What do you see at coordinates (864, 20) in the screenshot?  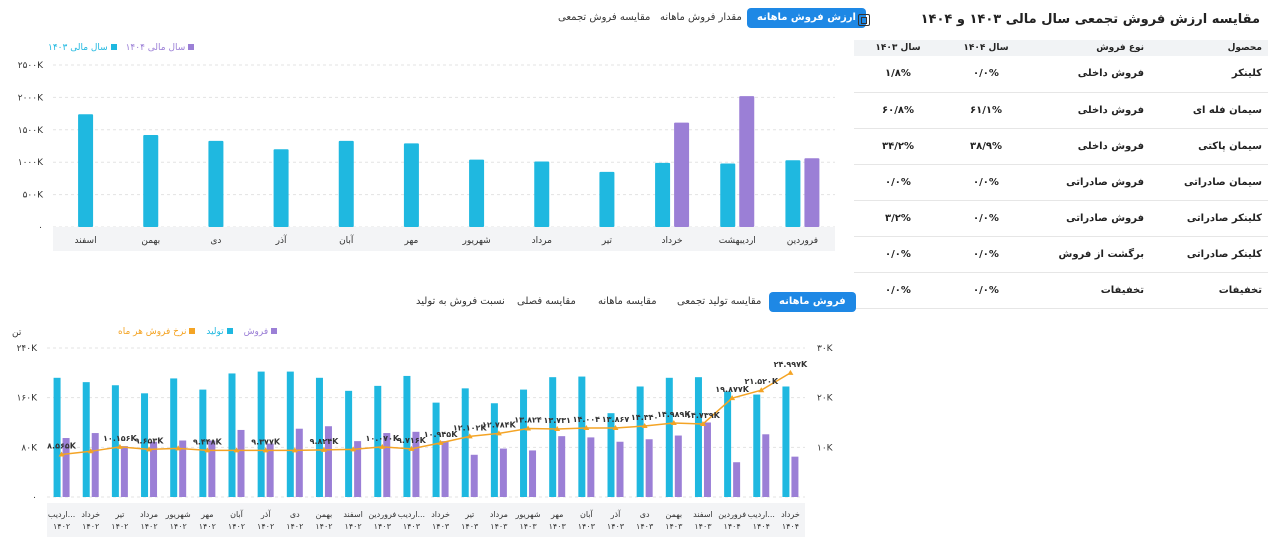 I see `export-icon` at bounding box center [864, 20].